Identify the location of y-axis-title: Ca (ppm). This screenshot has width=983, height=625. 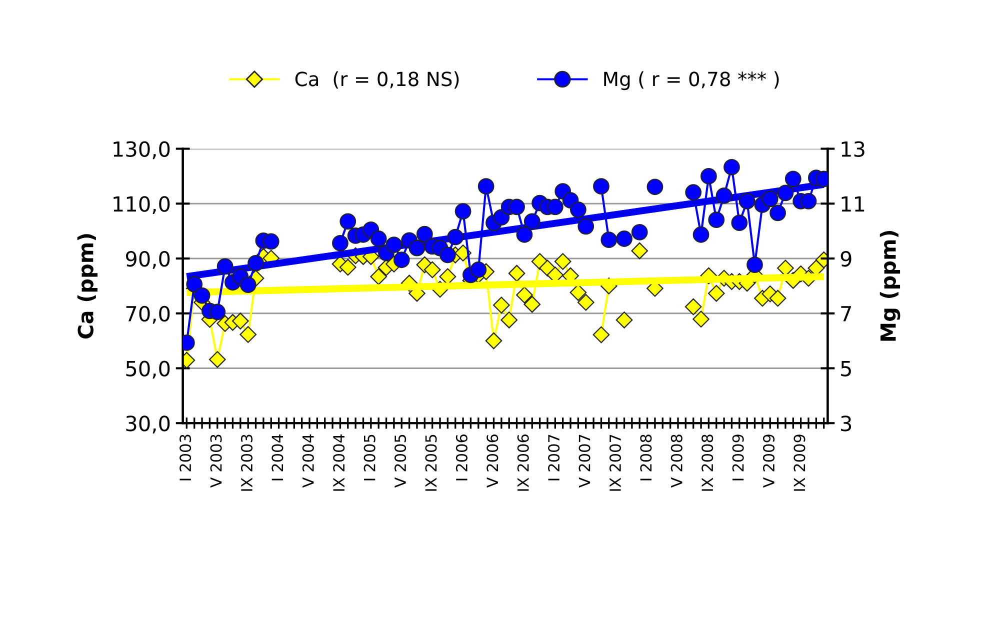
(87, 286).